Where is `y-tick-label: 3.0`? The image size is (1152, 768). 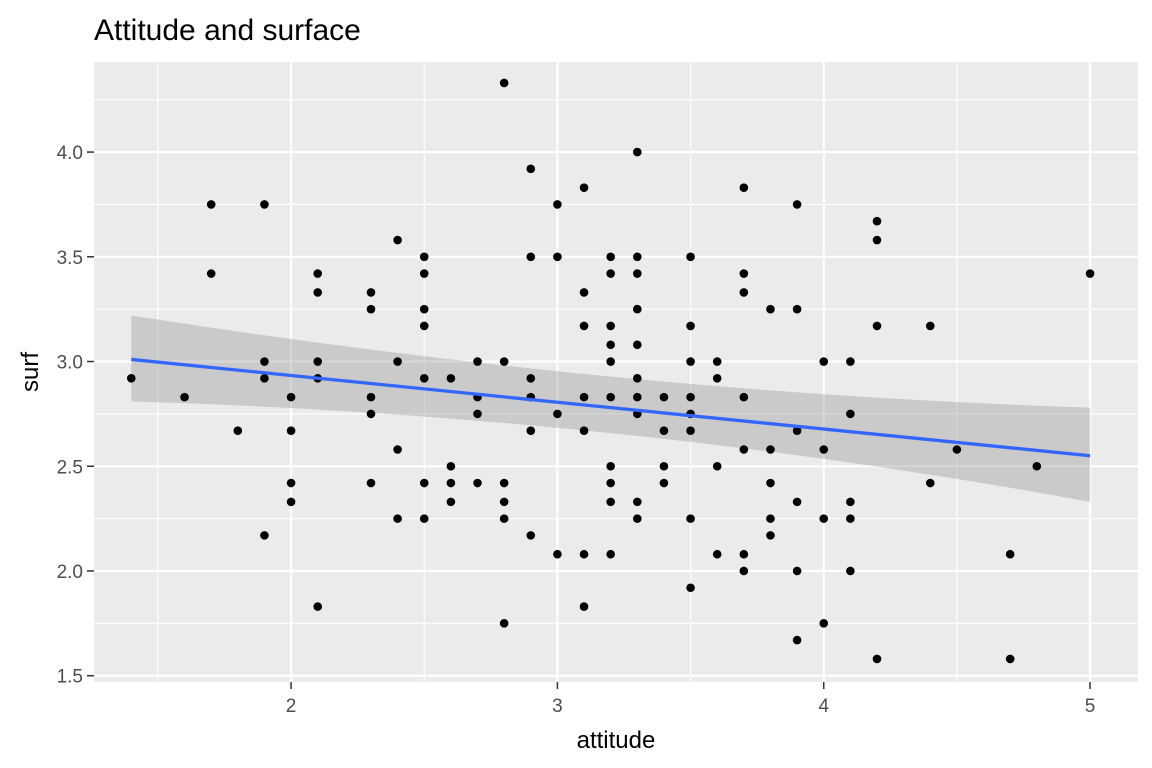 y-tick-label: 3.0 is located at coordinates (70, 363).